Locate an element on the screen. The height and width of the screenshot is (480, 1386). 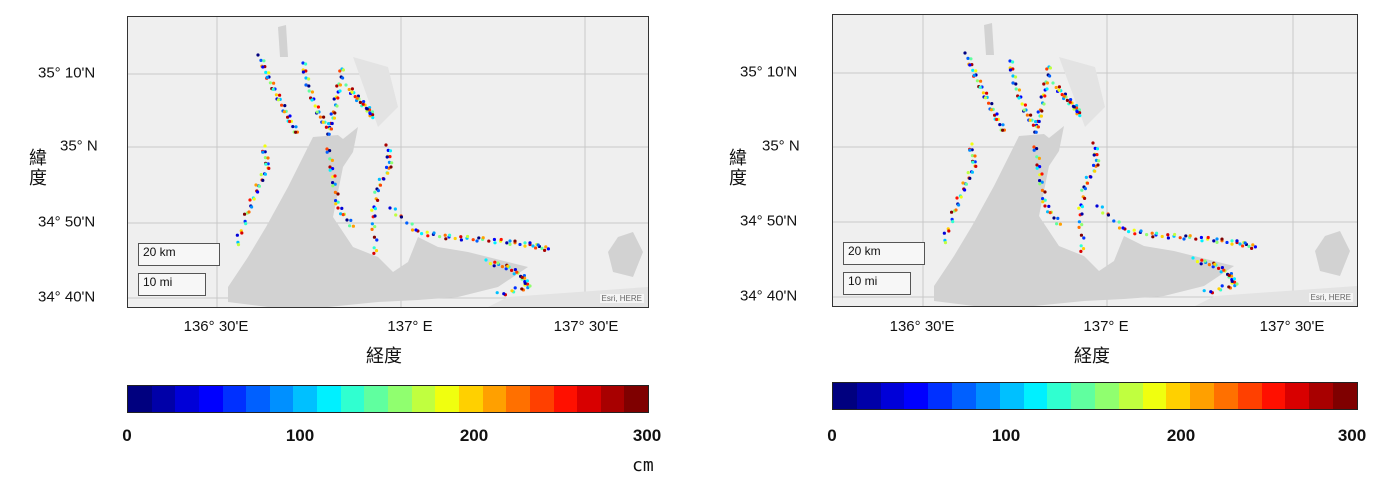
x-tick: 136° 30'E is located at coordinates (216, 326).